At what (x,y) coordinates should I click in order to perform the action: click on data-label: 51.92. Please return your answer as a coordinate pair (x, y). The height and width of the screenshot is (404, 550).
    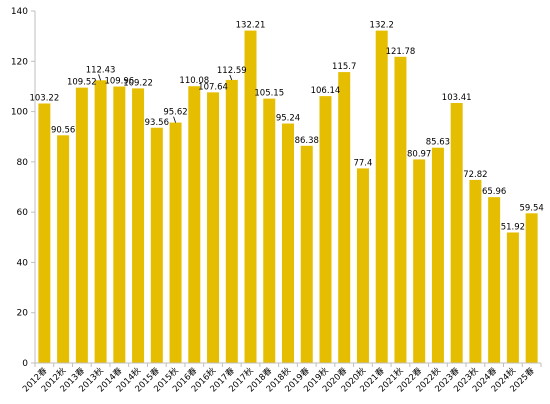
    Looking at the image, I should click on (513, 227).